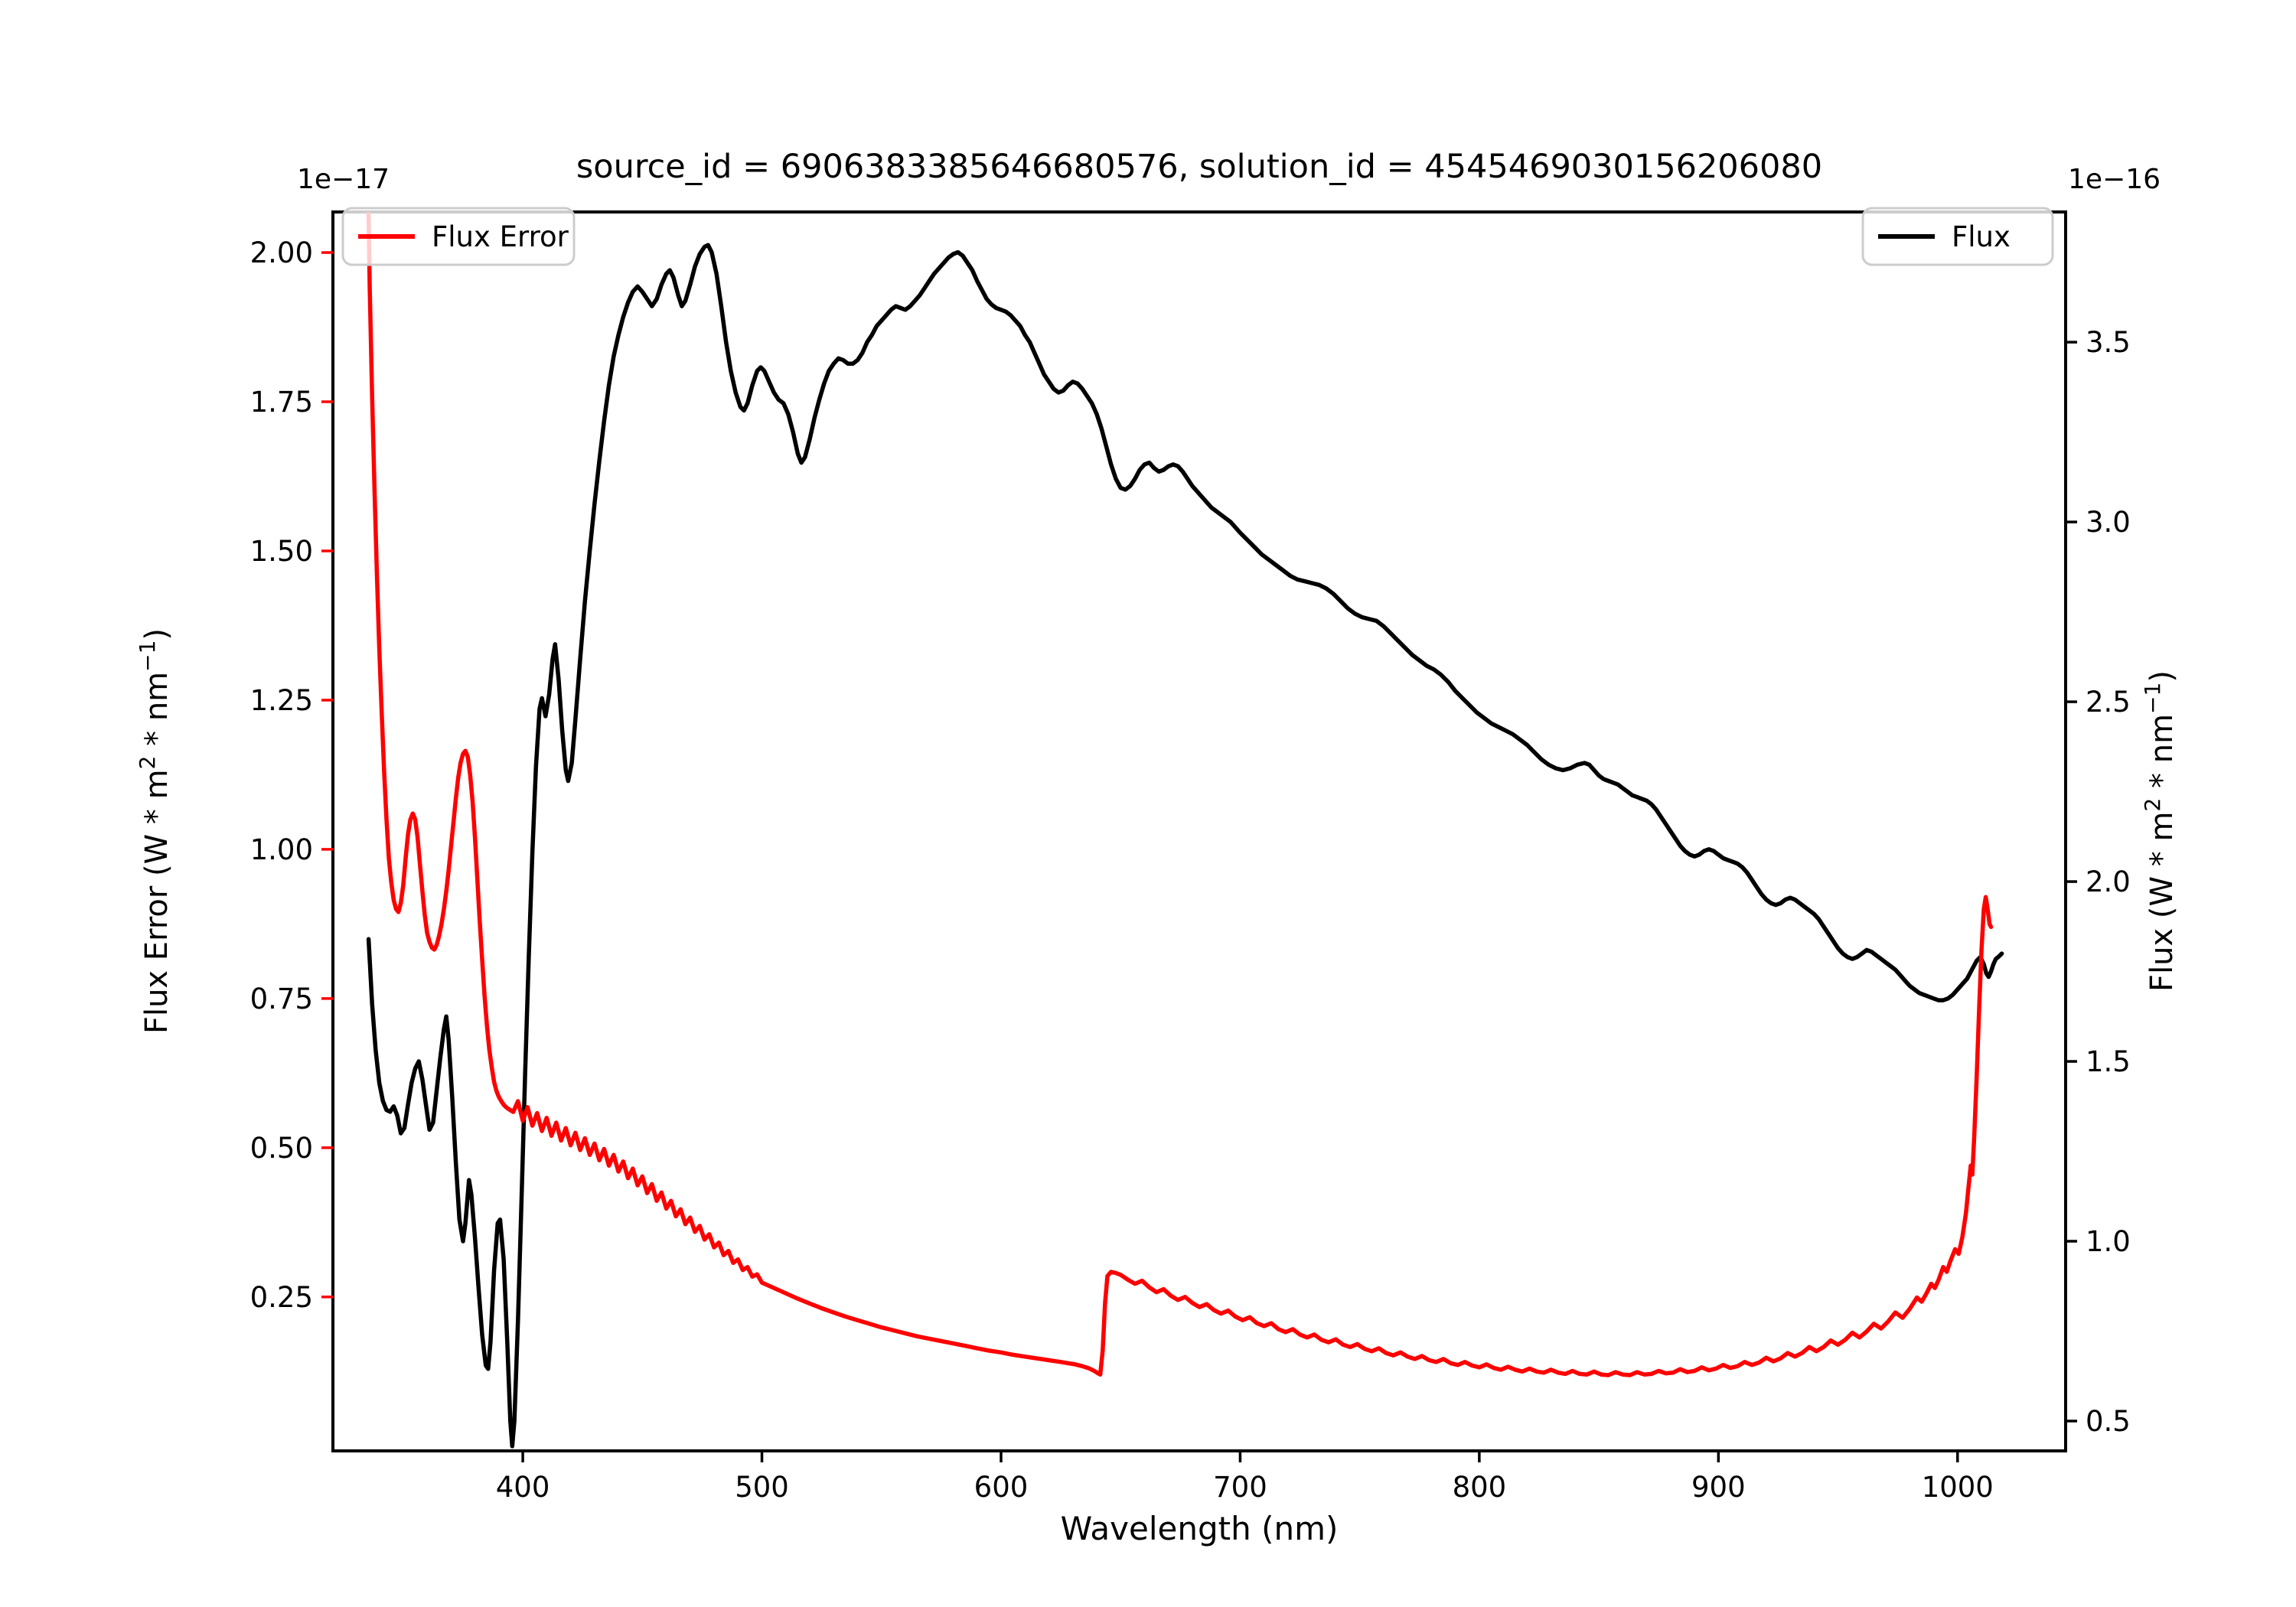 The width and height of the screenshot is (2296, 1607). What do you see at coordinates (291, 775) in the screenshot?
I see `left-axis-ticks: 0.25 0.50 0.75 1.00 1.25 1.50 1.75 2.00` at bounding box center [291, 775].